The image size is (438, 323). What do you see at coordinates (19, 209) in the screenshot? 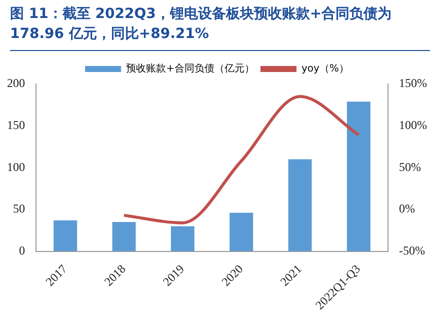
I see `y-tick-label: 50` at bounding box center [19, 209].